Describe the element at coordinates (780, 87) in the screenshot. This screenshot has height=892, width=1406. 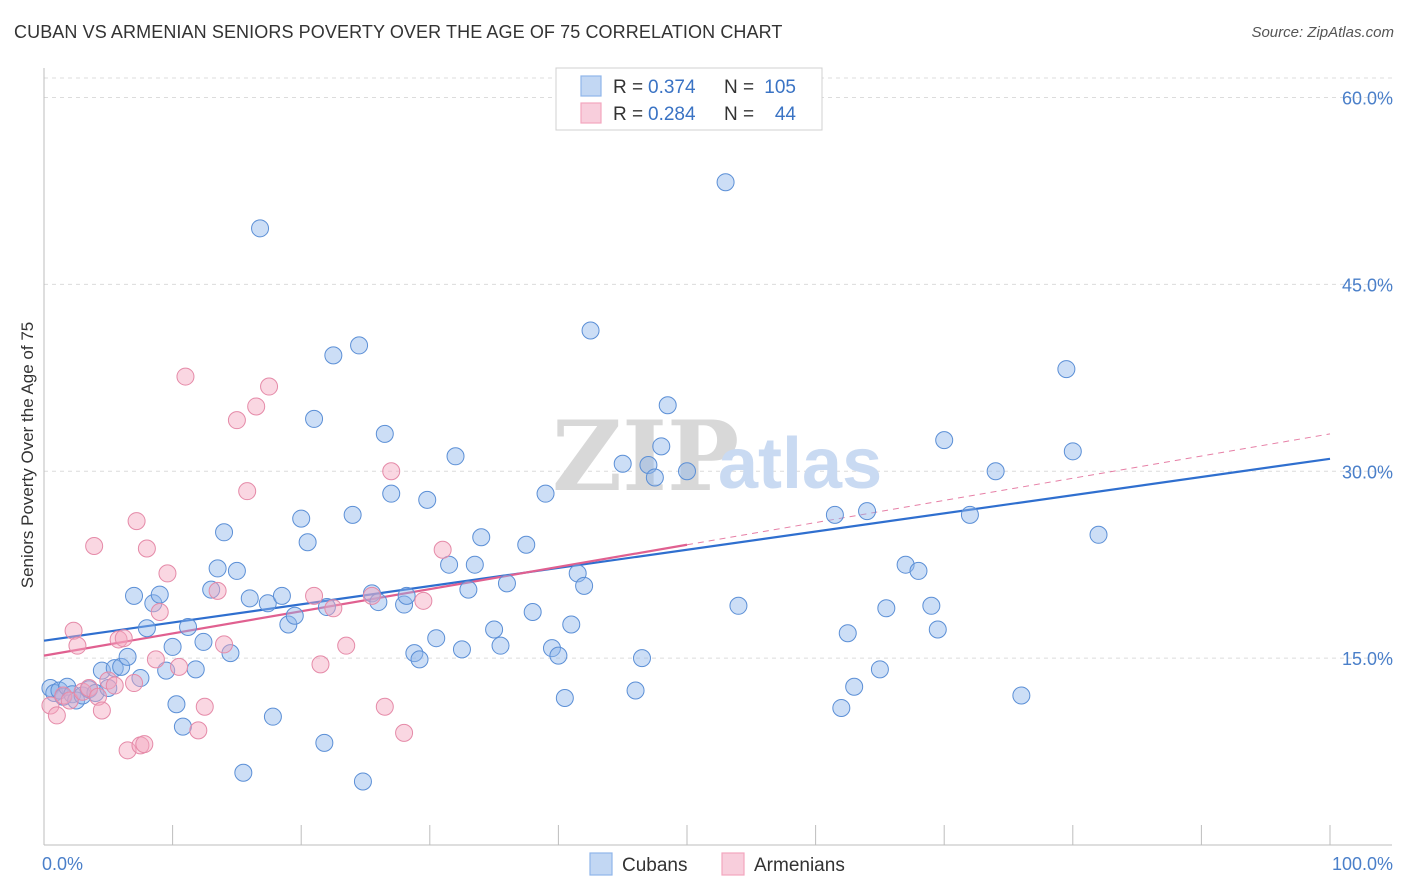
I see `legend-n-value-0: 105` at that location.